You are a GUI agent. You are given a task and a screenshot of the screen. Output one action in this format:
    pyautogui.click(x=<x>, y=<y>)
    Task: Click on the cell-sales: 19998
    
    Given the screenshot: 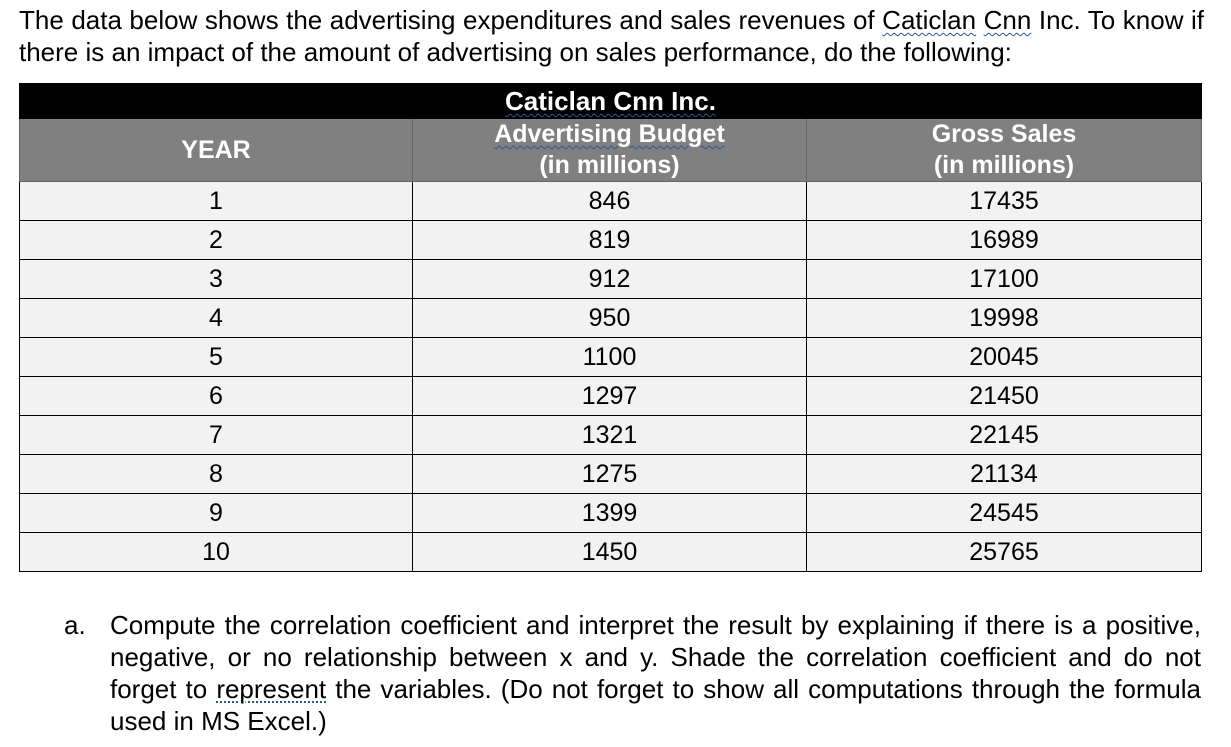 What is the action you would take?
    pyautogui.click(x=1004, y=318)
    